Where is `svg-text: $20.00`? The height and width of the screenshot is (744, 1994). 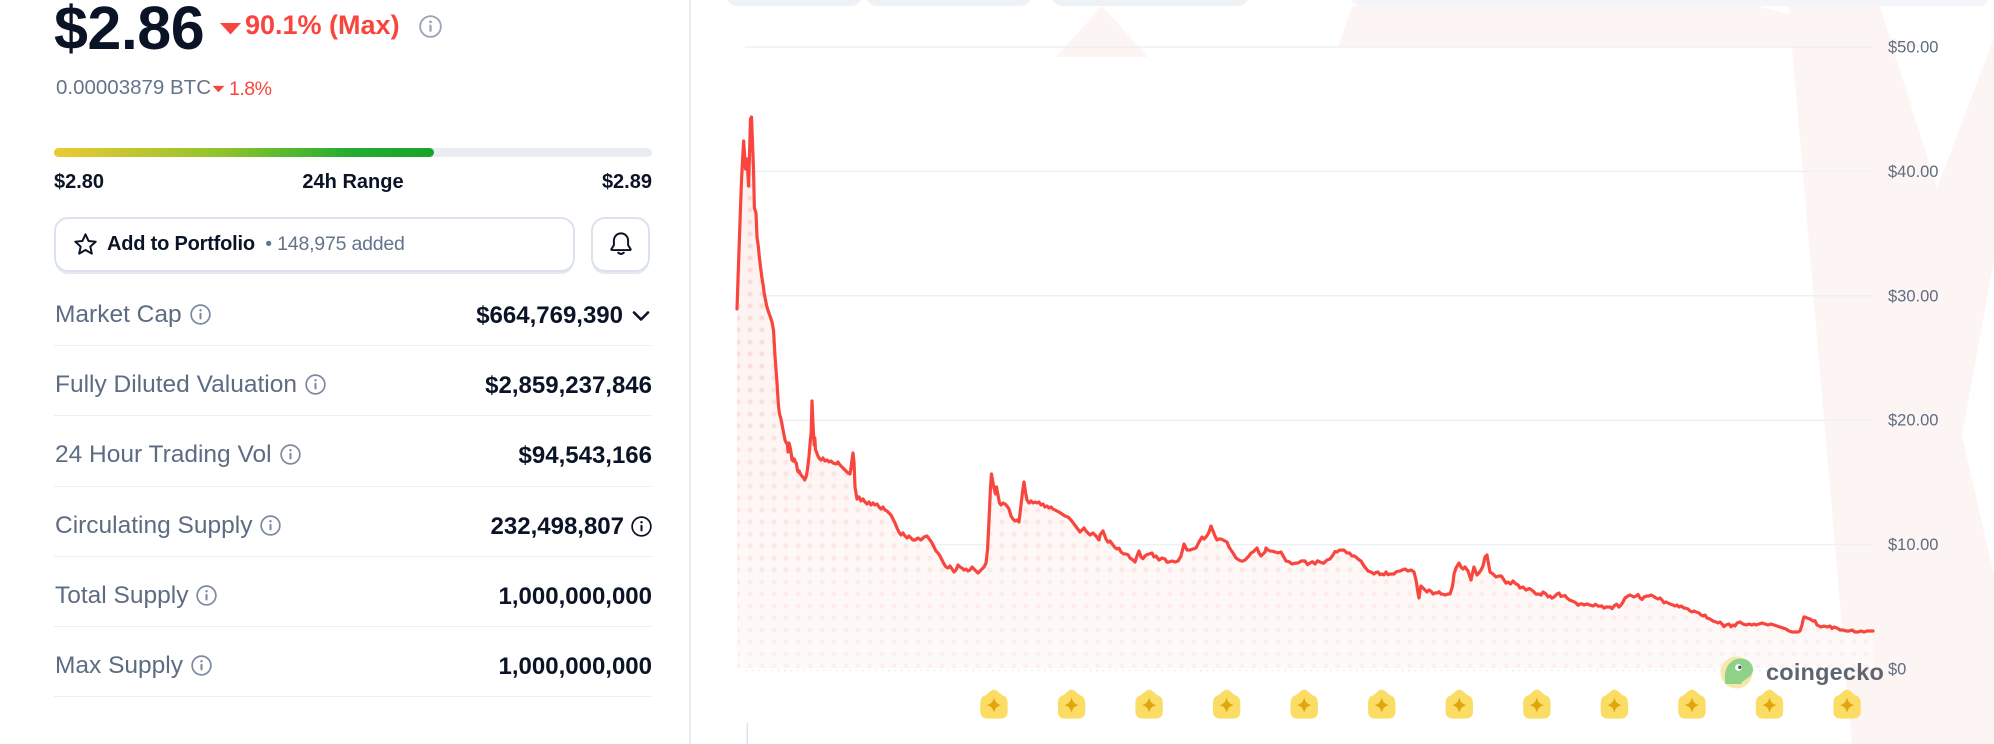
svg-text: $20.00 is located at coordinates (1913, 421).